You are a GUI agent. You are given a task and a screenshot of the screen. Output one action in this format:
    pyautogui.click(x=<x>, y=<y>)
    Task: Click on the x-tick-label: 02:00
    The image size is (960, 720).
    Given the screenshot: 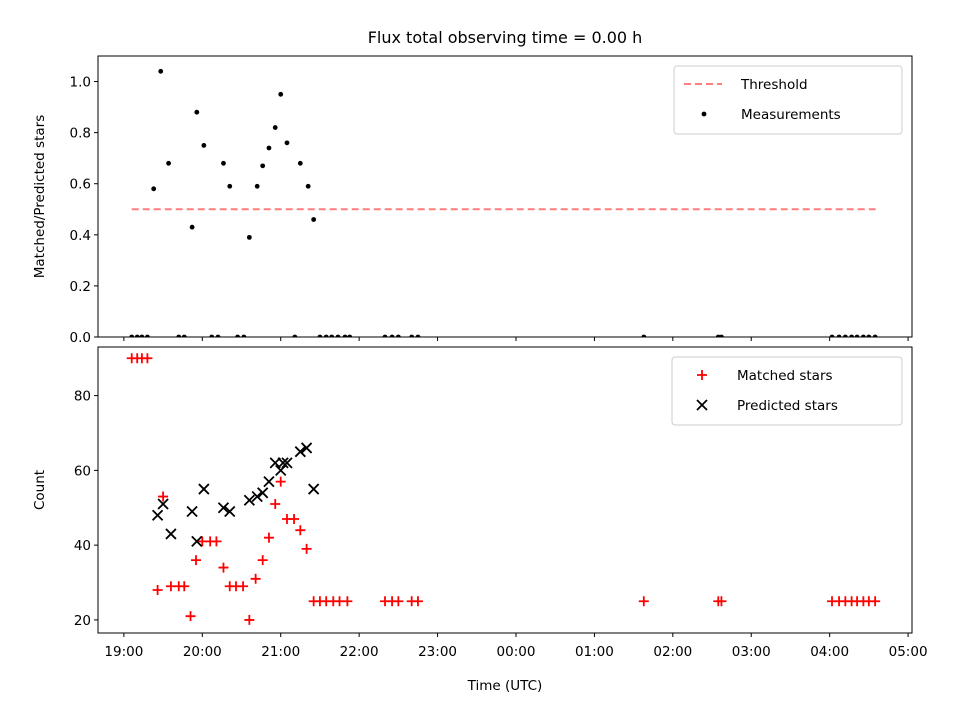 What is the action you would take?
    pyautogui.click(x=672, y=652)
    